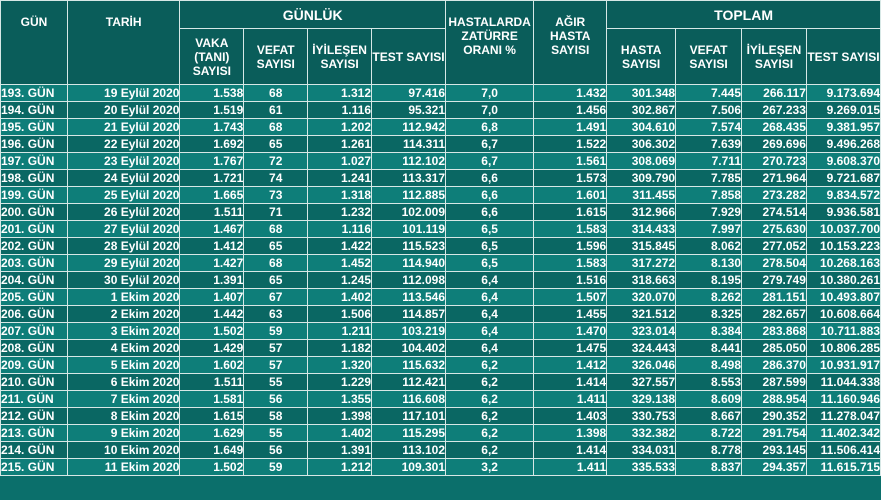 Image resolution: width=881 pixels, height=500 pixels. I want to click on cell-test: 114.311, so click(408, 144).